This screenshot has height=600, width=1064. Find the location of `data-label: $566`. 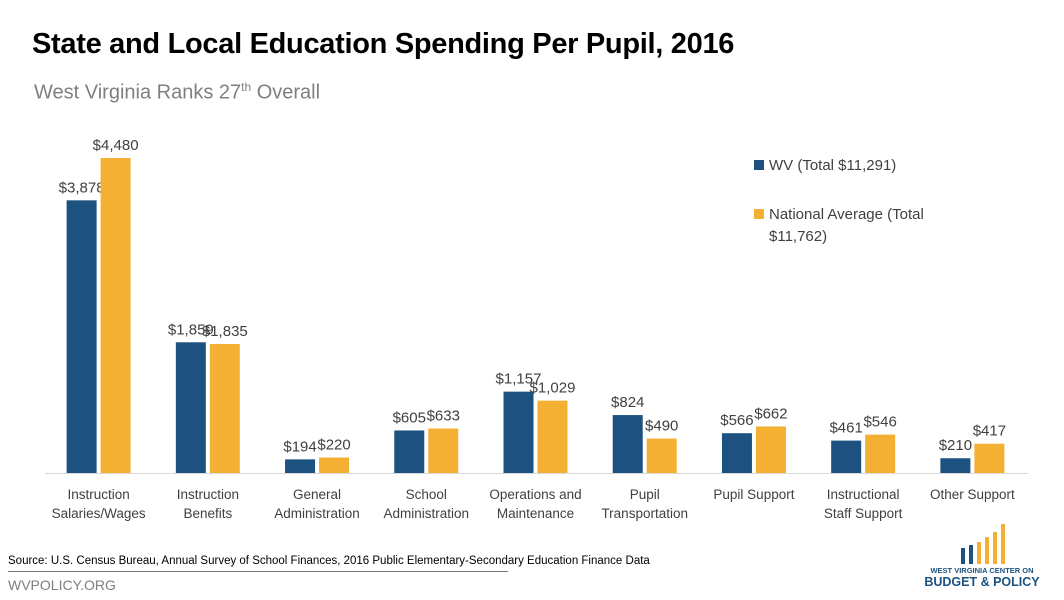

data-label: $566 is located at coordinates (736, 420).